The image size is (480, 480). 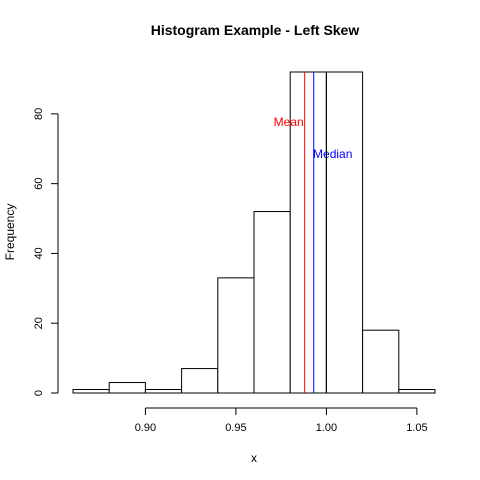 What do you see at coordinates (416, 428) in the screenshot?
I see `x-tick-label: 1.05` at bounding box center [416, 428].